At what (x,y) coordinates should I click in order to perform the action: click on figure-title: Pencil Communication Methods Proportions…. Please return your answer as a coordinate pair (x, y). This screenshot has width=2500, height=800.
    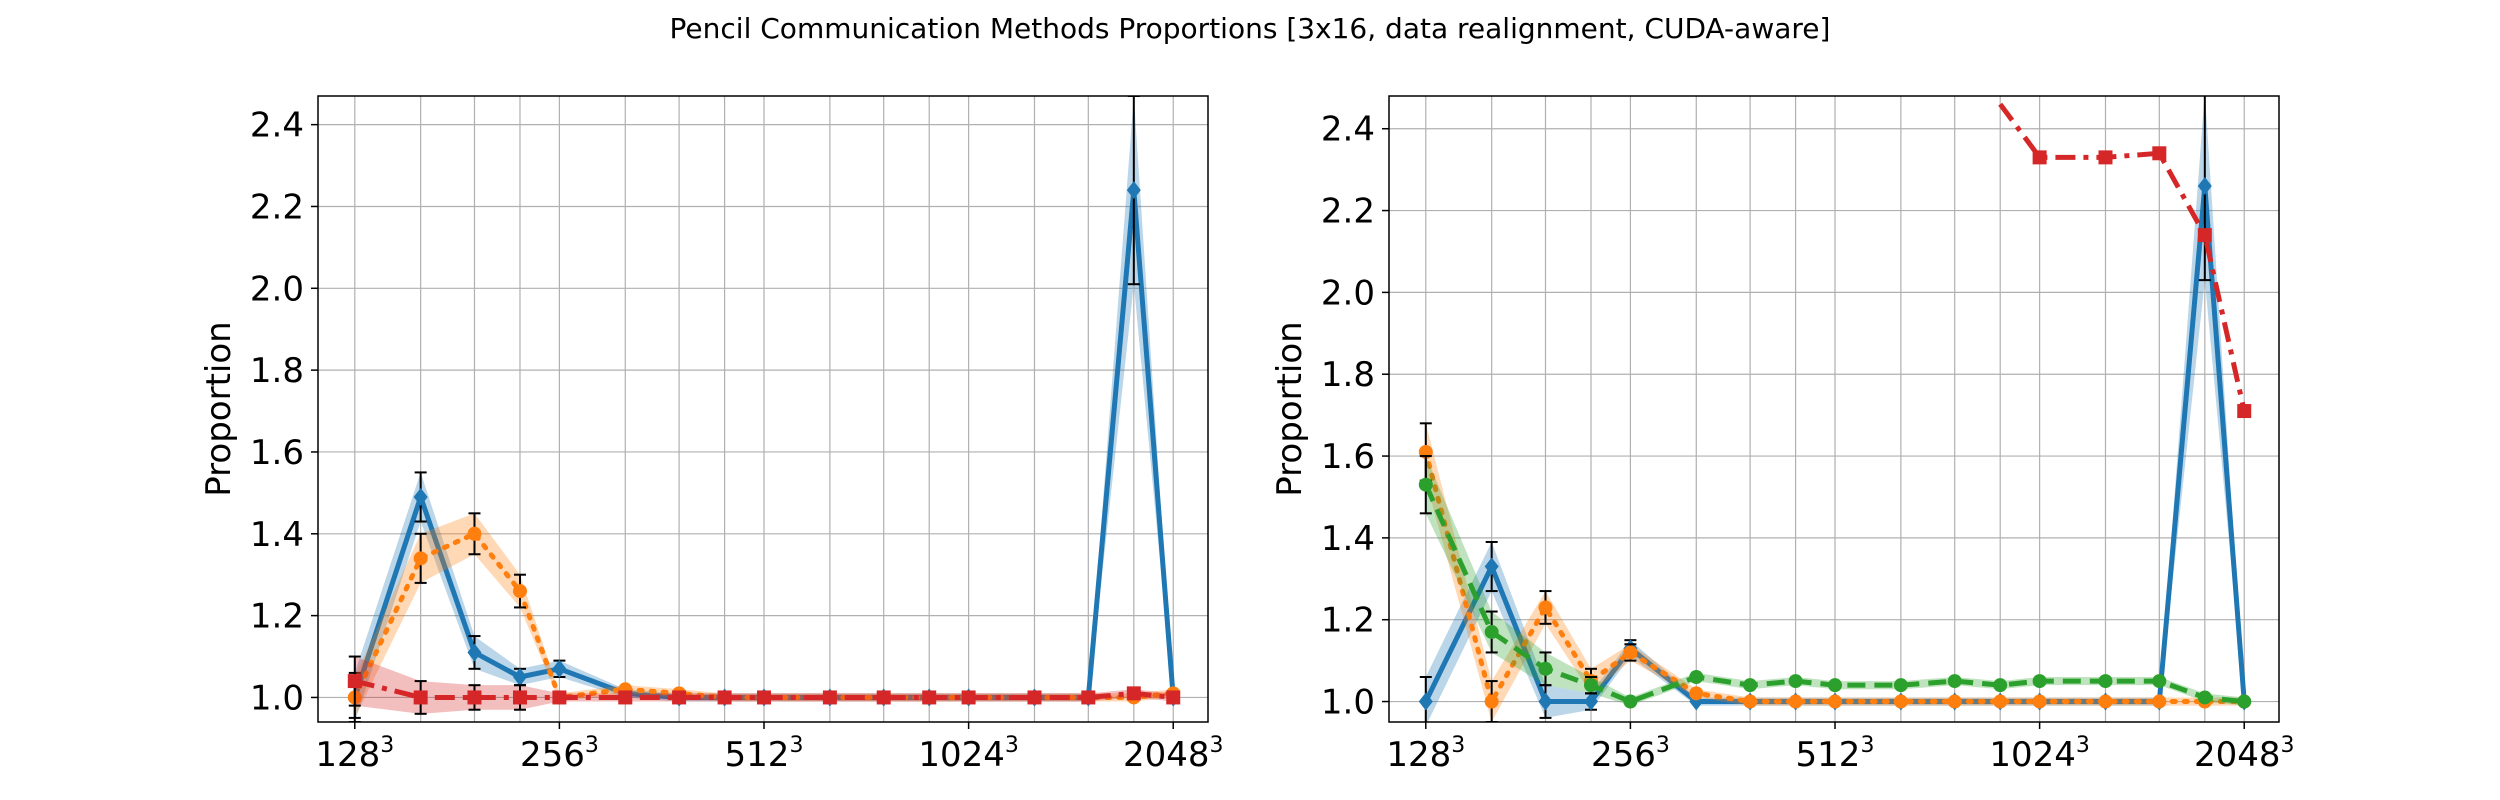
    Looking at the image, I should click on (1250, 28).